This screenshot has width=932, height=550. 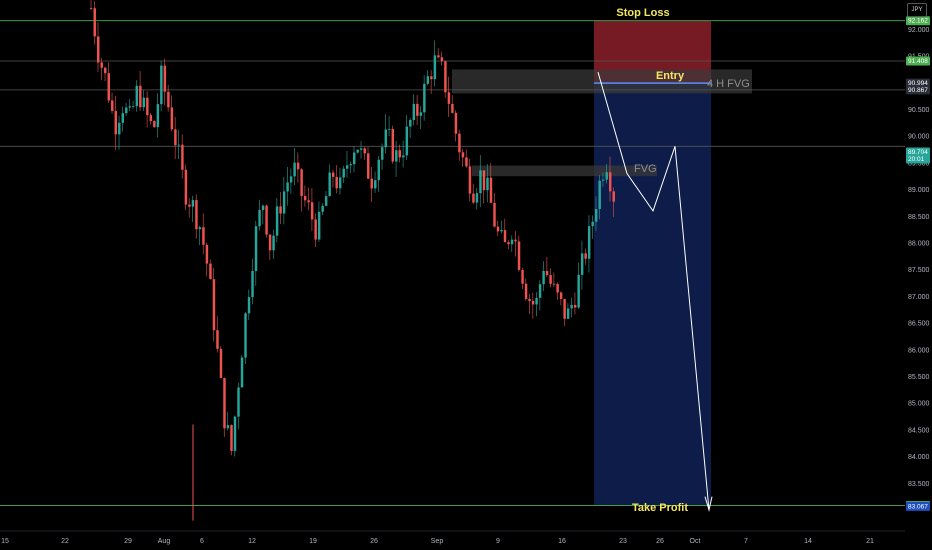 I want to click on x-tick-label: 23, so click(x=623, y=541).